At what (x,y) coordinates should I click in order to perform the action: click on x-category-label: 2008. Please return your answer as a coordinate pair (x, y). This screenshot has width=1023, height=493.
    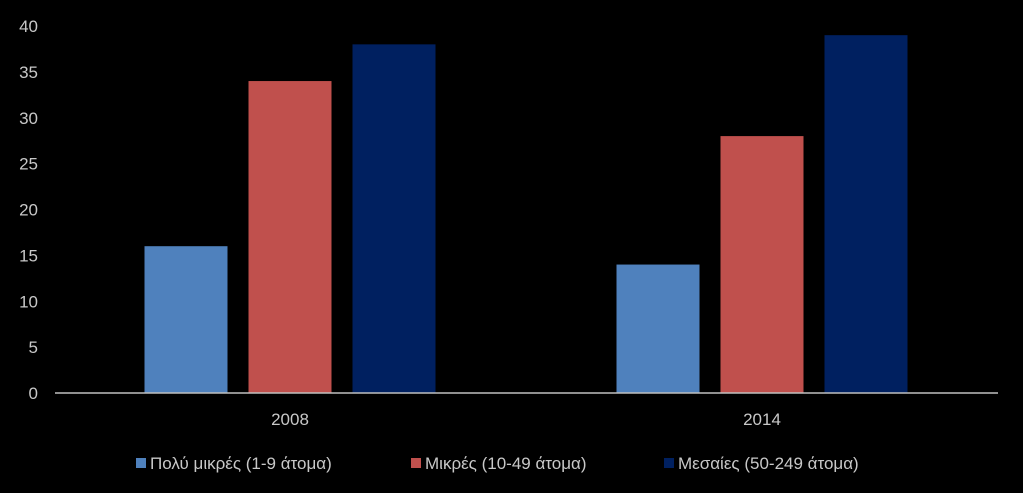
    Looking at the image, I should click on (290, 419).